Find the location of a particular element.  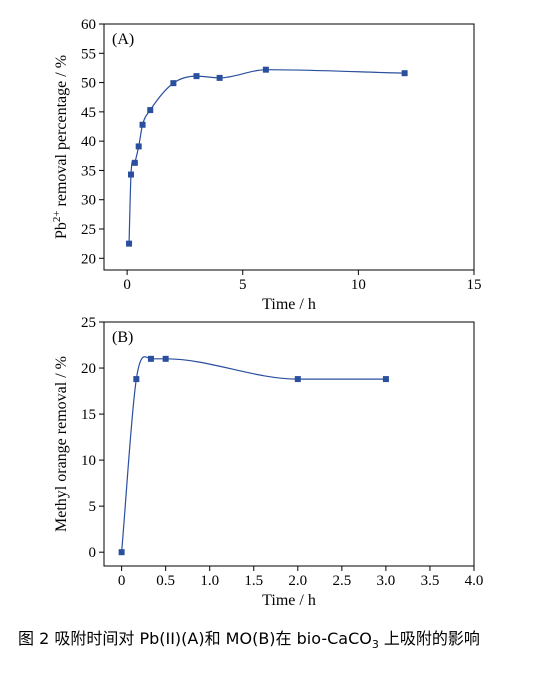

y-tick-label: 30 is located at coordinates (88, 201).